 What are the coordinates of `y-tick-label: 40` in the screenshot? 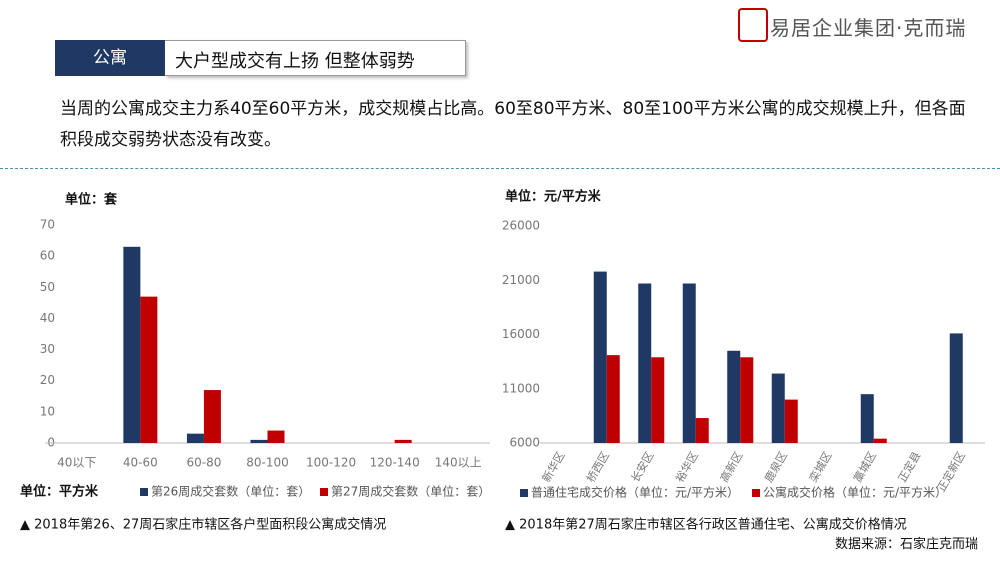 It's located at (47, 318).